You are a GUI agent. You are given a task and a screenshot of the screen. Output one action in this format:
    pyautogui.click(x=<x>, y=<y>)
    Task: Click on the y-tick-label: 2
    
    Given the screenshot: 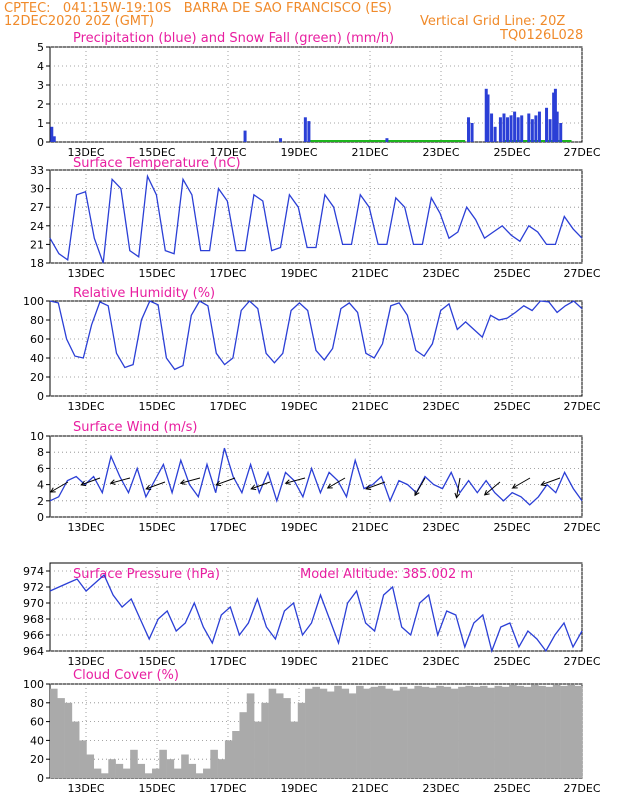 What is the action you would take?
    pyautogui.click(x=40, y=104)
    